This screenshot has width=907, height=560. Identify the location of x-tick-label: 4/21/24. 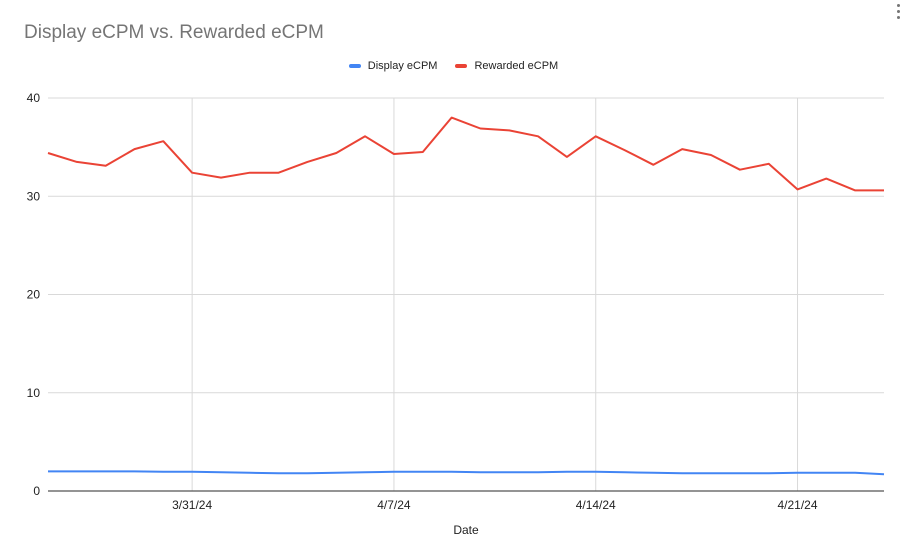
(797, 505).